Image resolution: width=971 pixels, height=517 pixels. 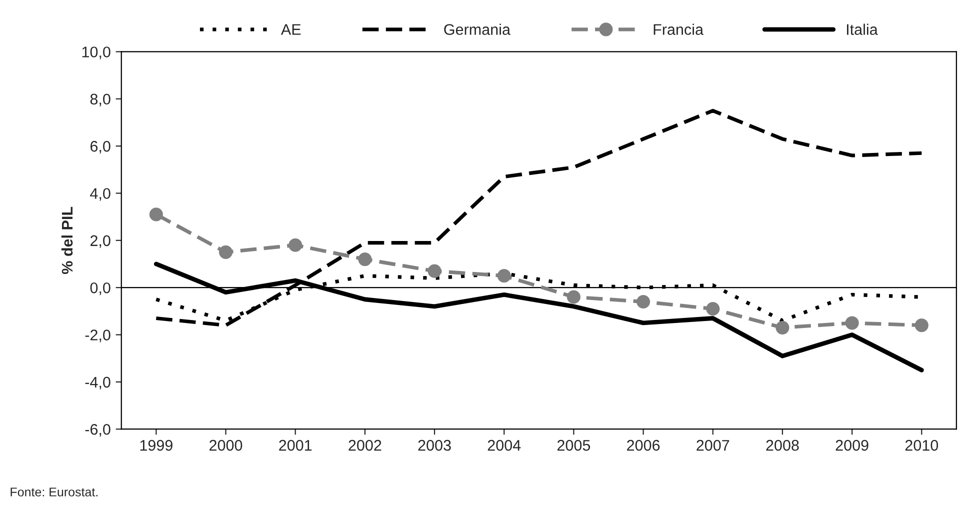 What do you see at coordinates (573, 445) in the screenshot?
I see `x-tick-label: 2005` at bounding box center [573, 445].